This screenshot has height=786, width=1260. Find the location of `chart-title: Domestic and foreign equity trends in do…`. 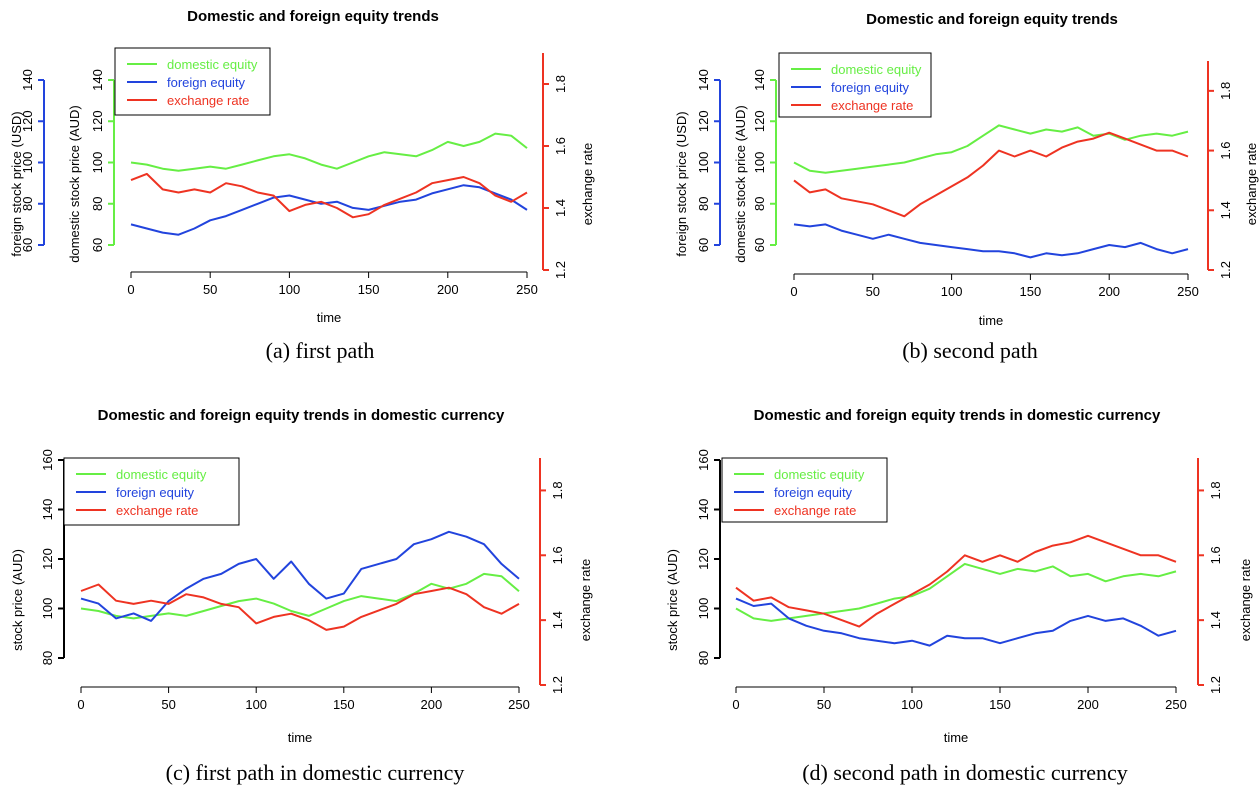

chart-title: Domestic and foreign equity trends in do… is located at coordinates (301, 415).